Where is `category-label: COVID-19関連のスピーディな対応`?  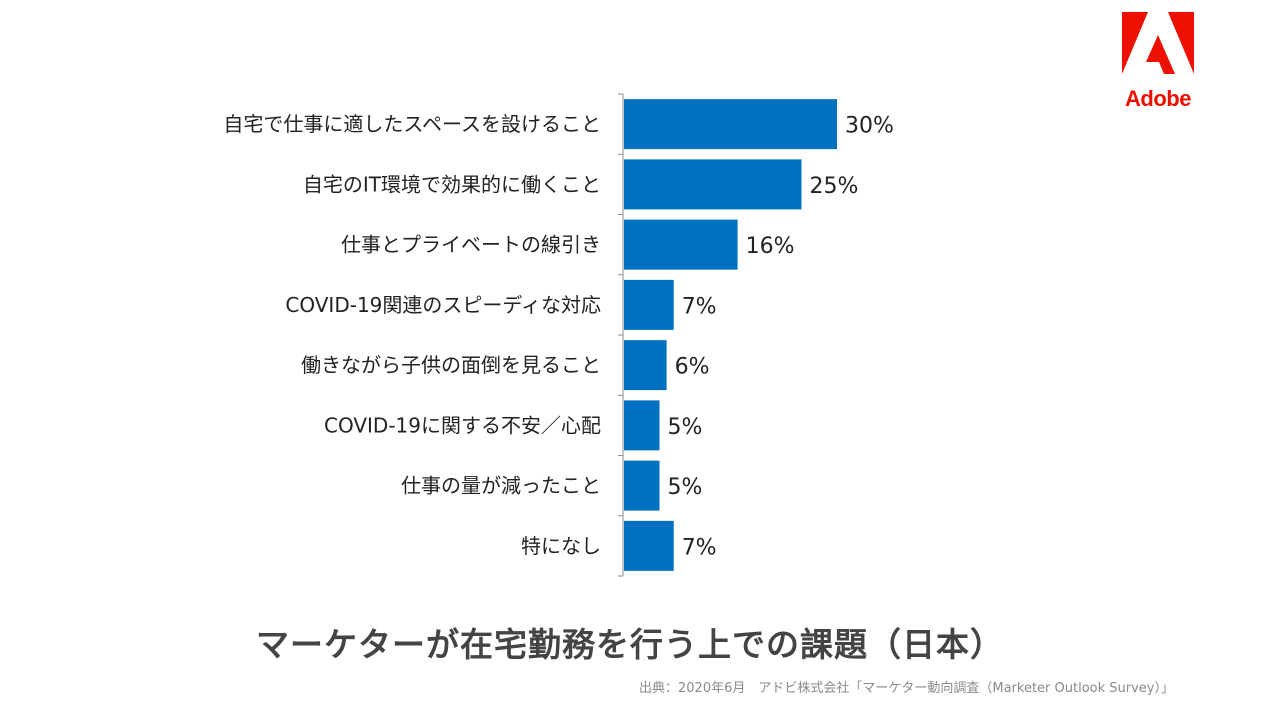
category-label: COVID-19関連のスピーディな対応 is located at coordinates (443, 305).